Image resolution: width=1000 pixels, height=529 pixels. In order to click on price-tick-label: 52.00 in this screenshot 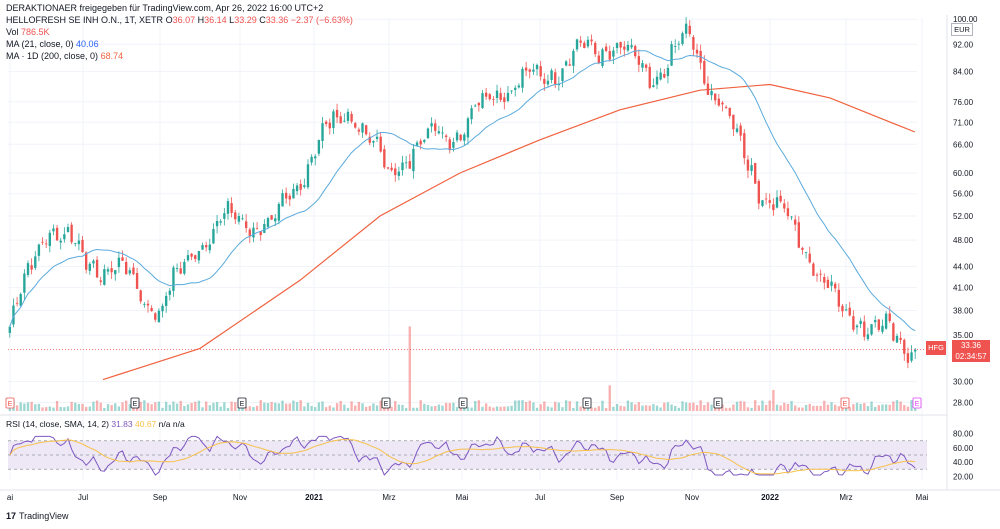, I will do `click(963, 216)`.